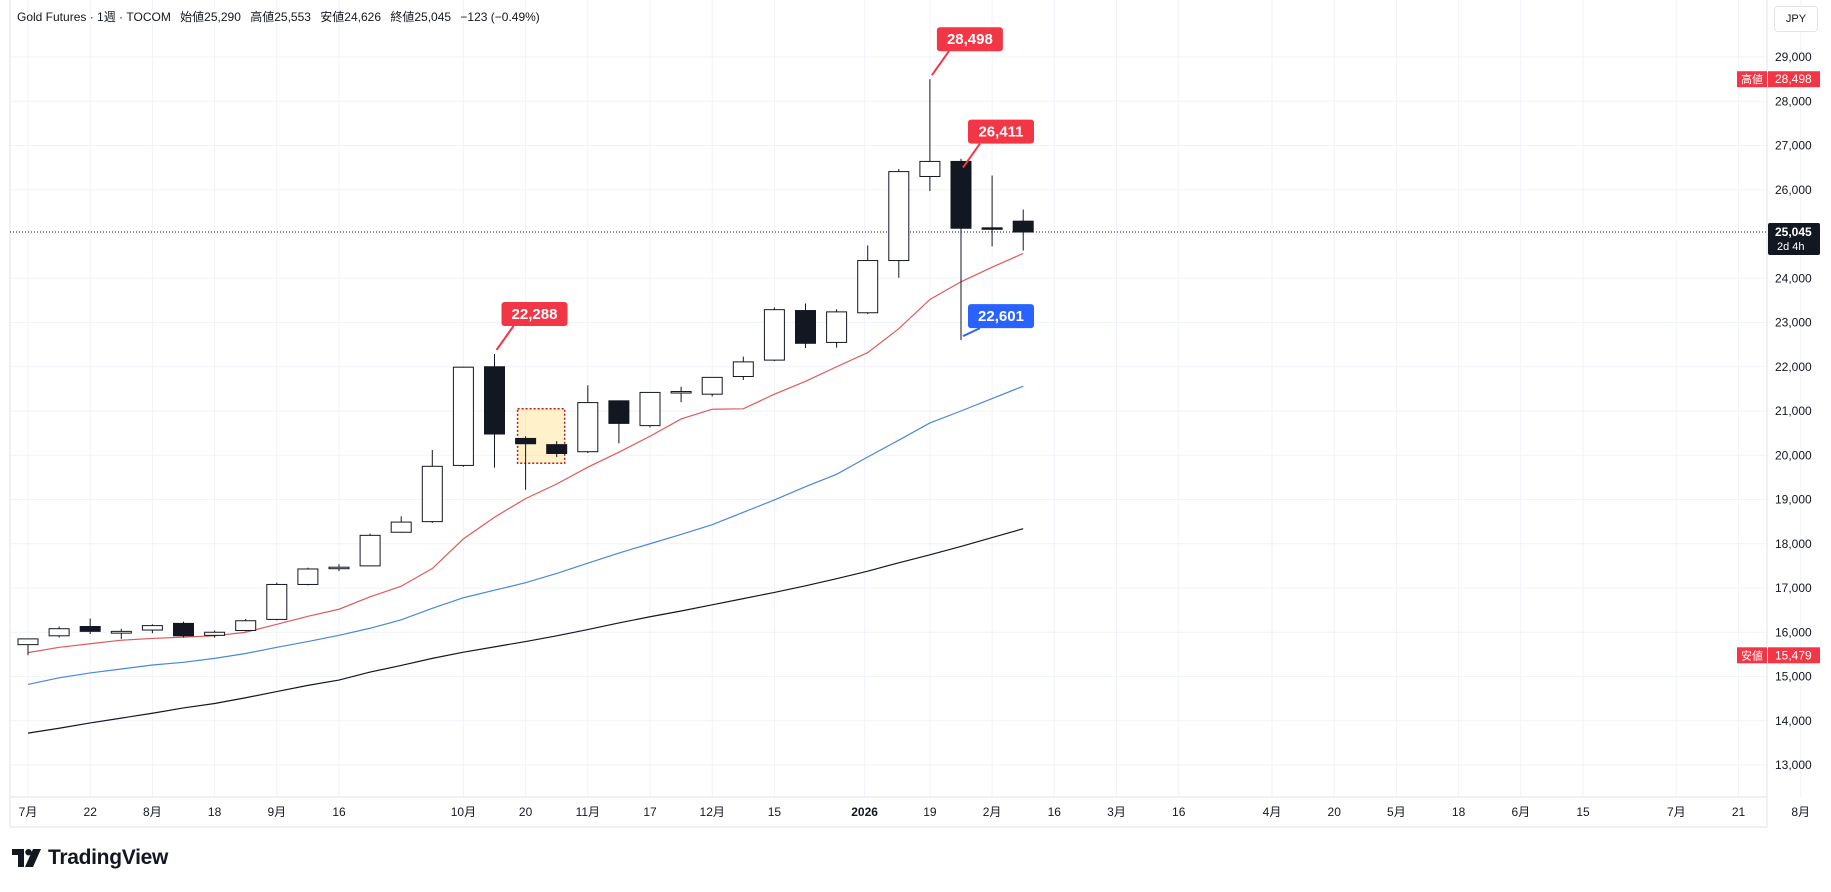  Describe the element at coordinates (1179, 812) in the screenshot. I see `time-tick-label: 16` at that location.